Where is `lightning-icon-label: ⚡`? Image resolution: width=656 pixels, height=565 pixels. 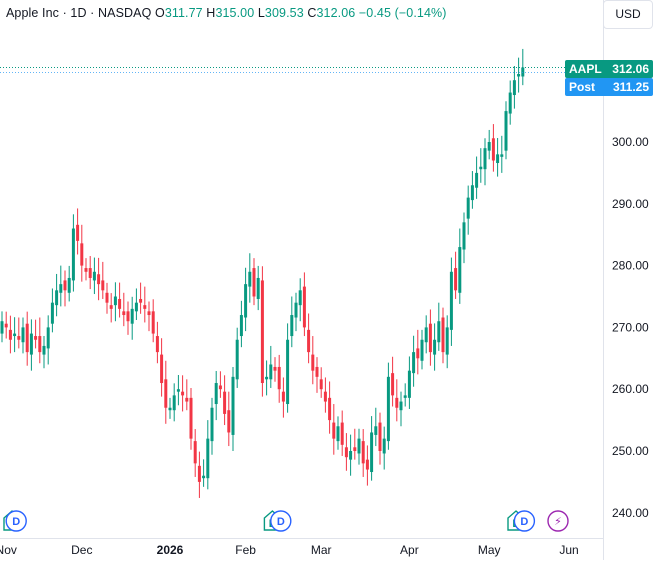
lightning-icon-label: ⚡ is located at coordinates (558, 522).